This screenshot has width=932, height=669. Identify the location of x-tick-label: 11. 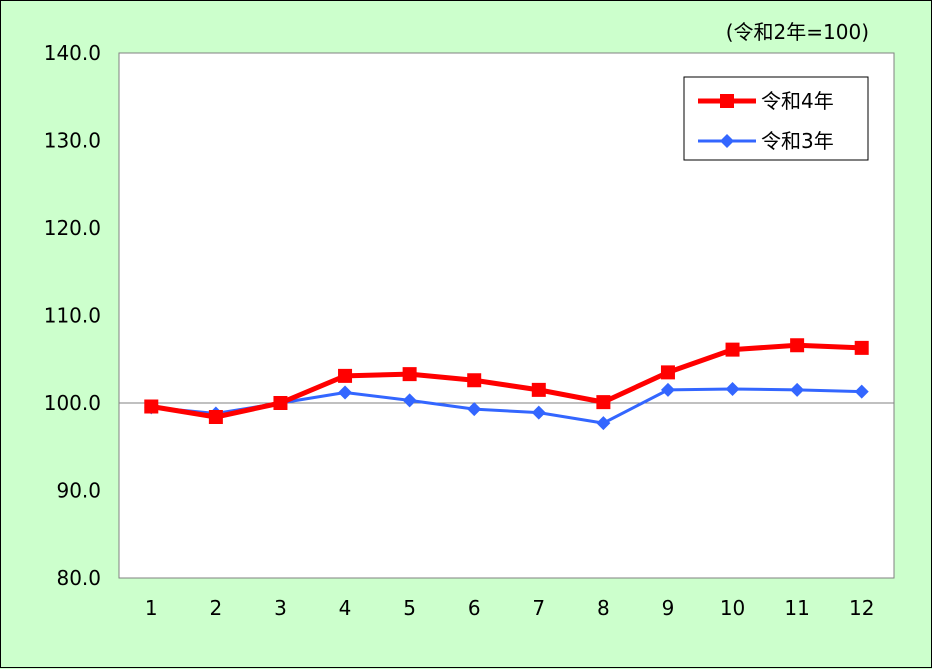
(796, 608).